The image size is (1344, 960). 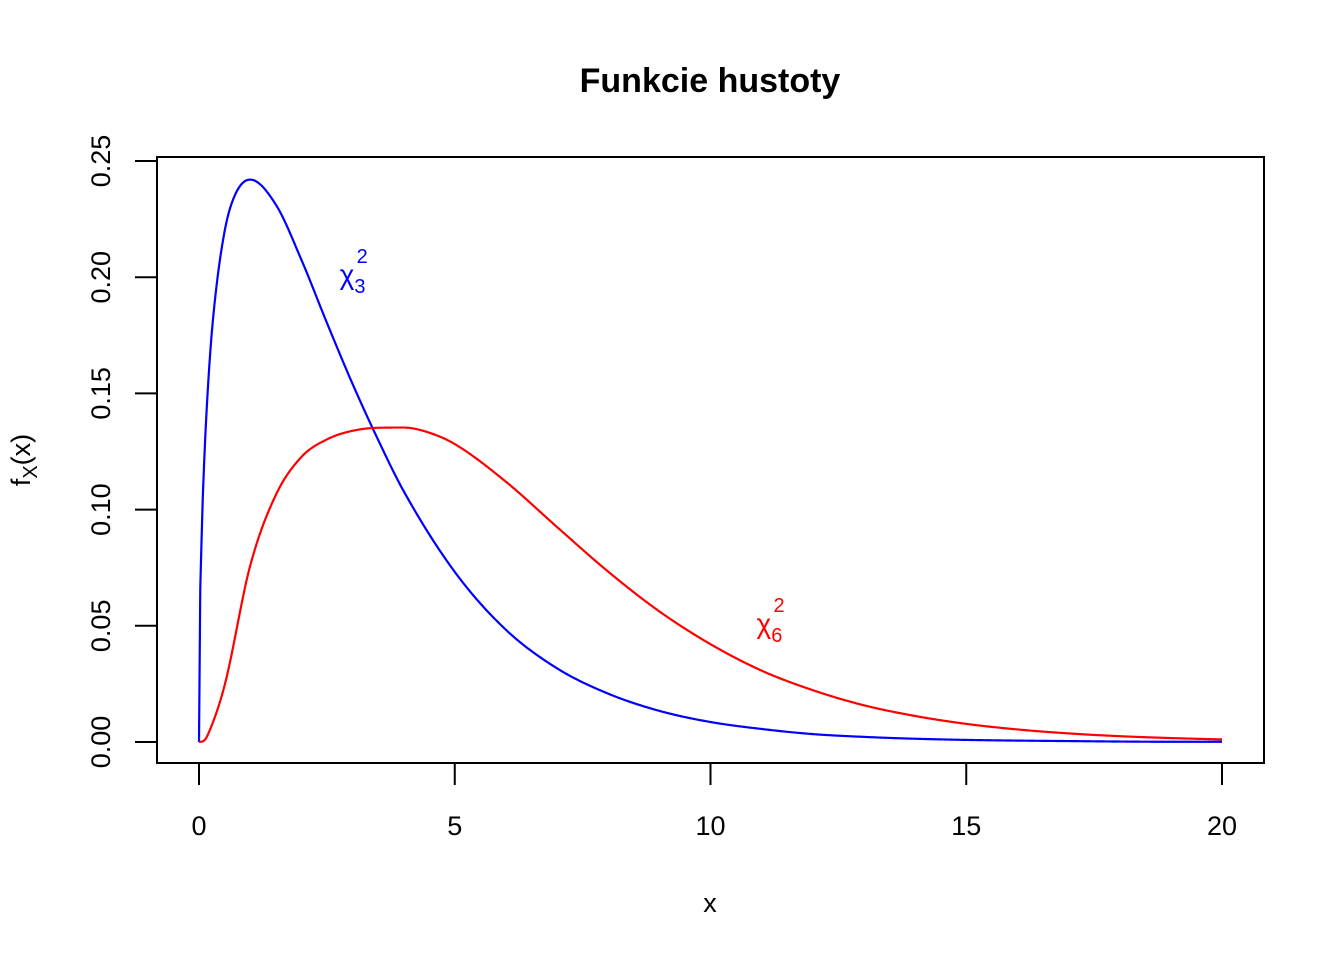 I want to click on chi-subscript: 3, so click(x=359, y=287).